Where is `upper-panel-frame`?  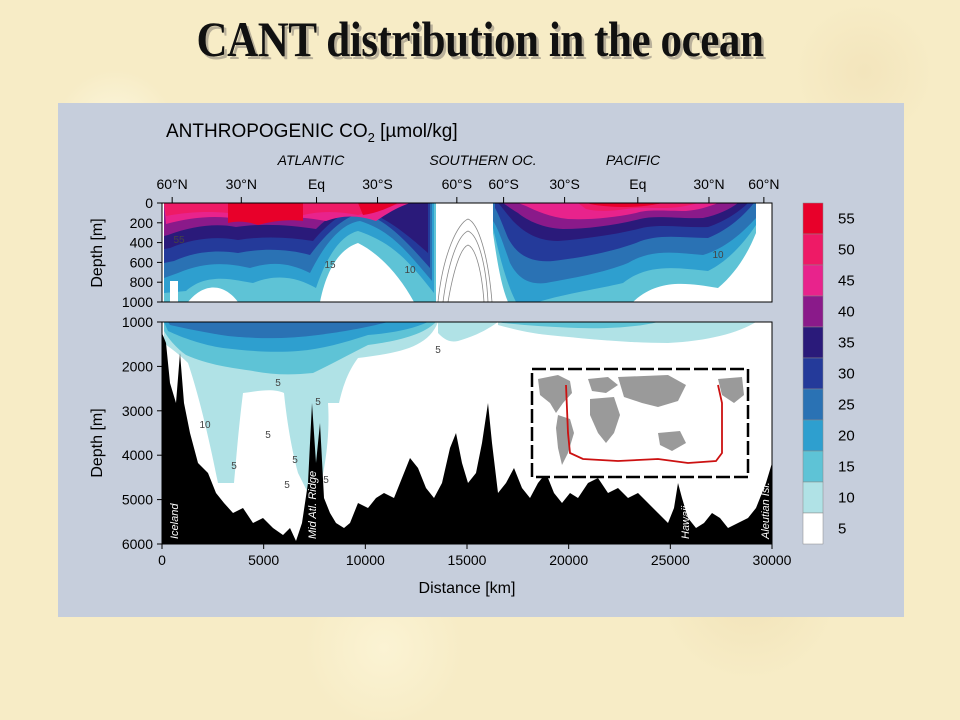
upper-panel-frame is located at coordinates (467, 252).